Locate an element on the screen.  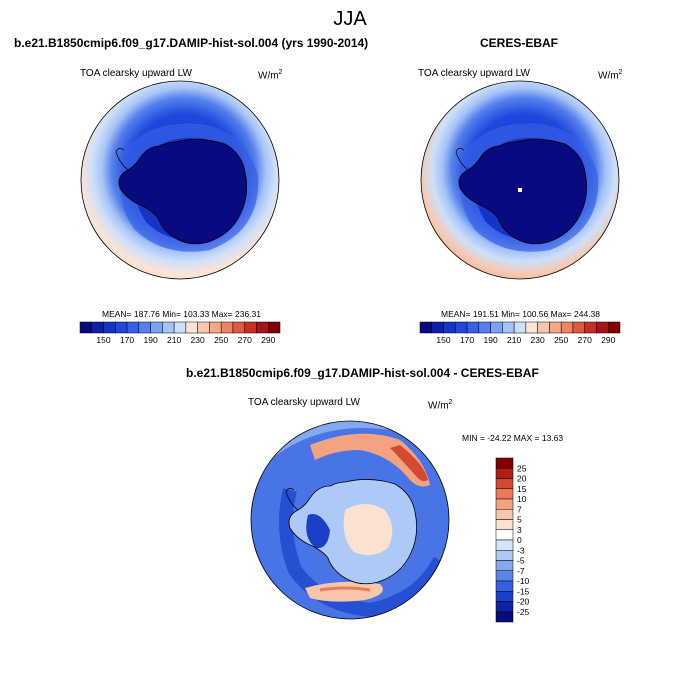
panel-3-colorbar-tick-label: -15 is located at coordinates (523, 591).